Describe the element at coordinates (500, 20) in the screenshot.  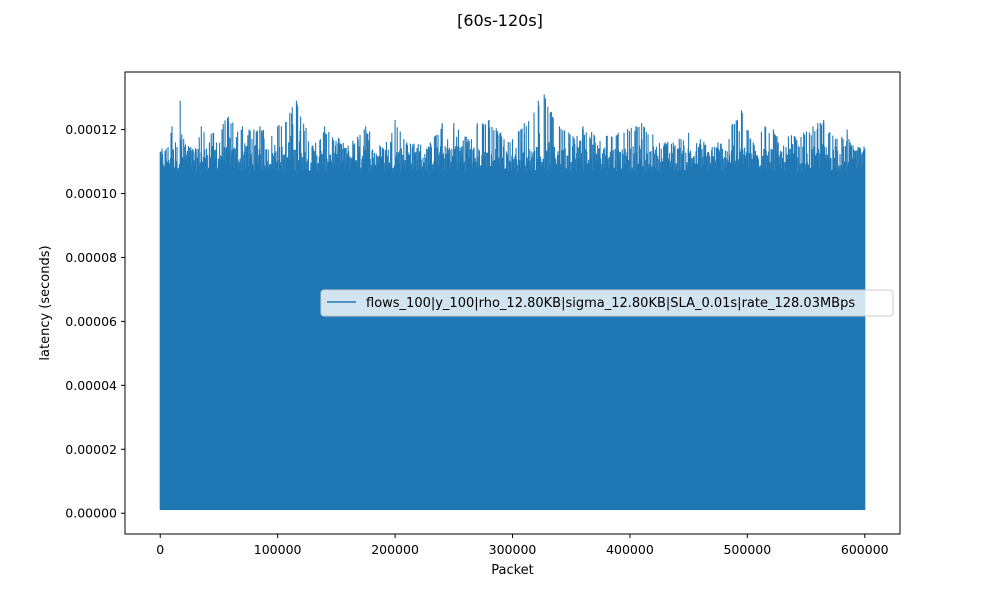
I see `chart-title: [60s-120s]` at that location.